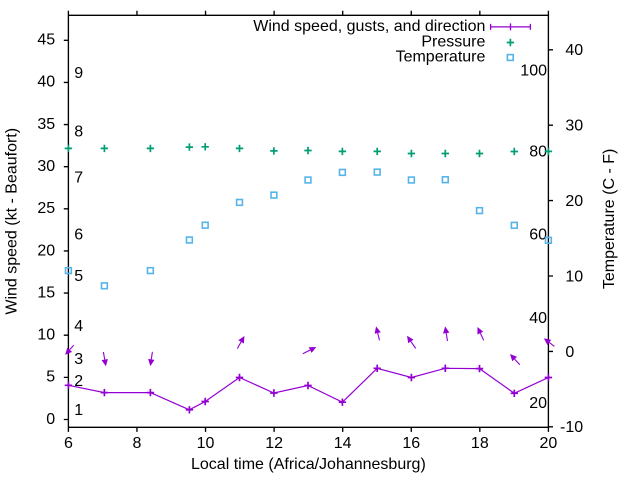 This screenshot has height=480, width=640. Describe the element at coordinates (46, 208) in the screenshot. I see `svg-text: 25` at that location.